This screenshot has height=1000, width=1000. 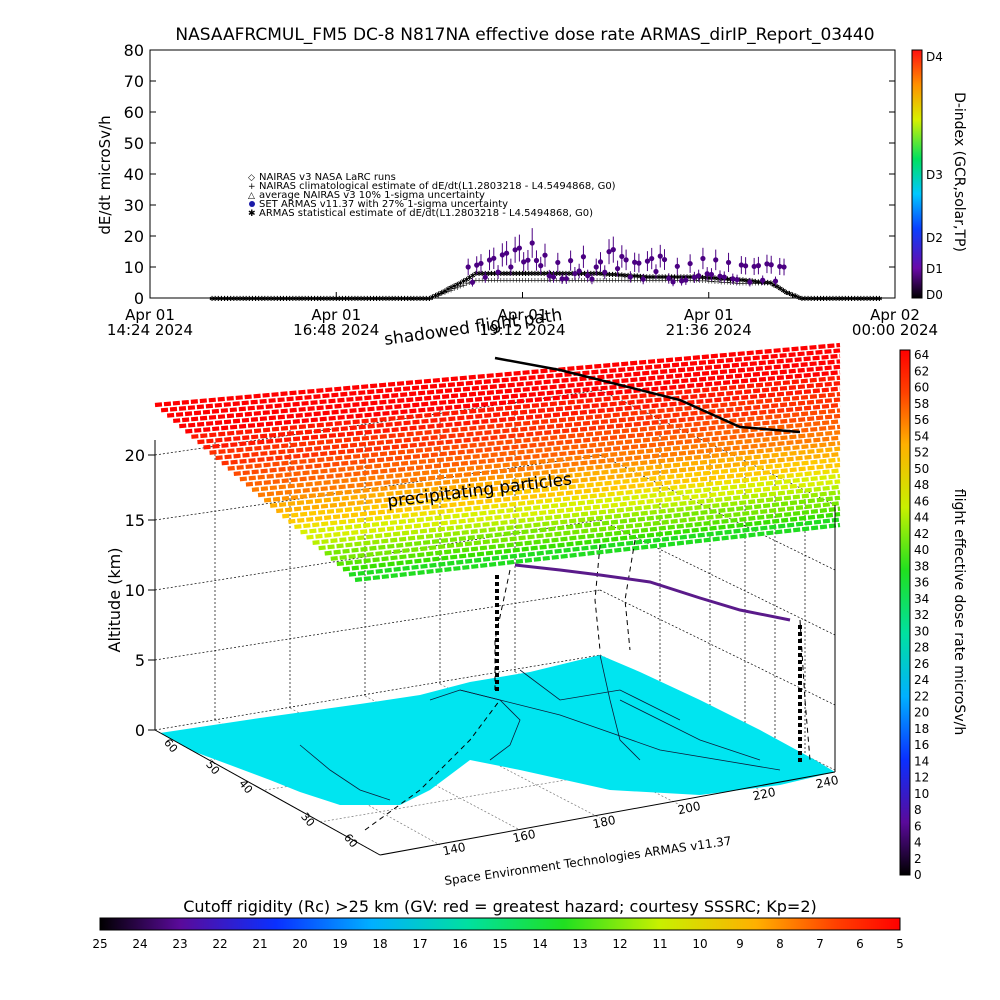 What do you see at coordinates (934, 269) in the screenshot?
I see `dindex-tick-label: D1` at bounding box center [934, 269].